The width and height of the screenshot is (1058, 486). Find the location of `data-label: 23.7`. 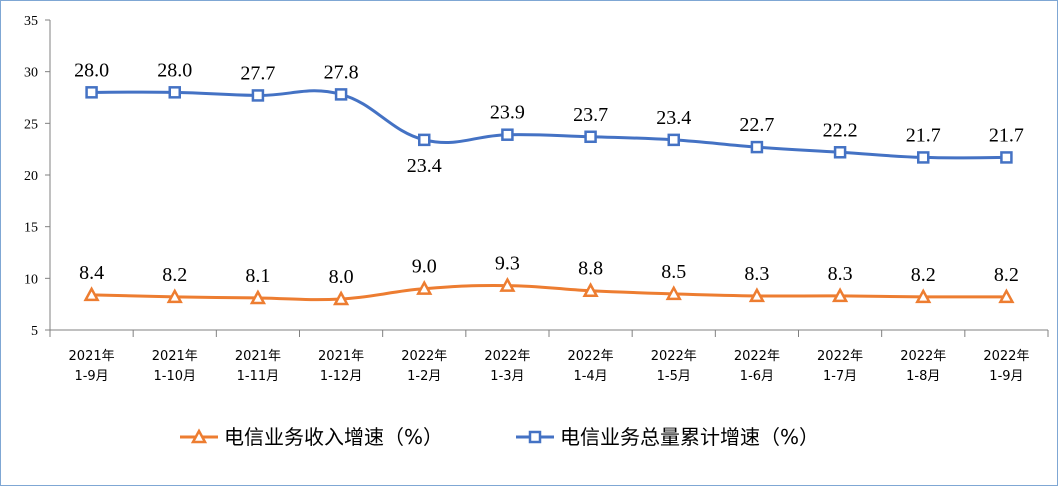

data-label: 23.7 is located at coordinates (590, 115).